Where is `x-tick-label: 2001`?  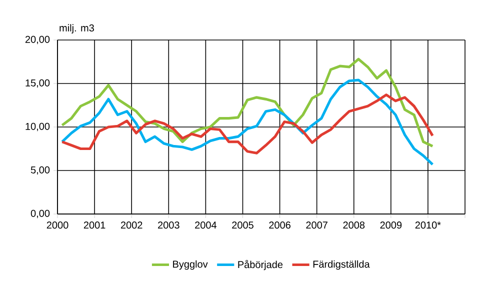
x-tick-label: 2001 is located at coordinates (95, 225).